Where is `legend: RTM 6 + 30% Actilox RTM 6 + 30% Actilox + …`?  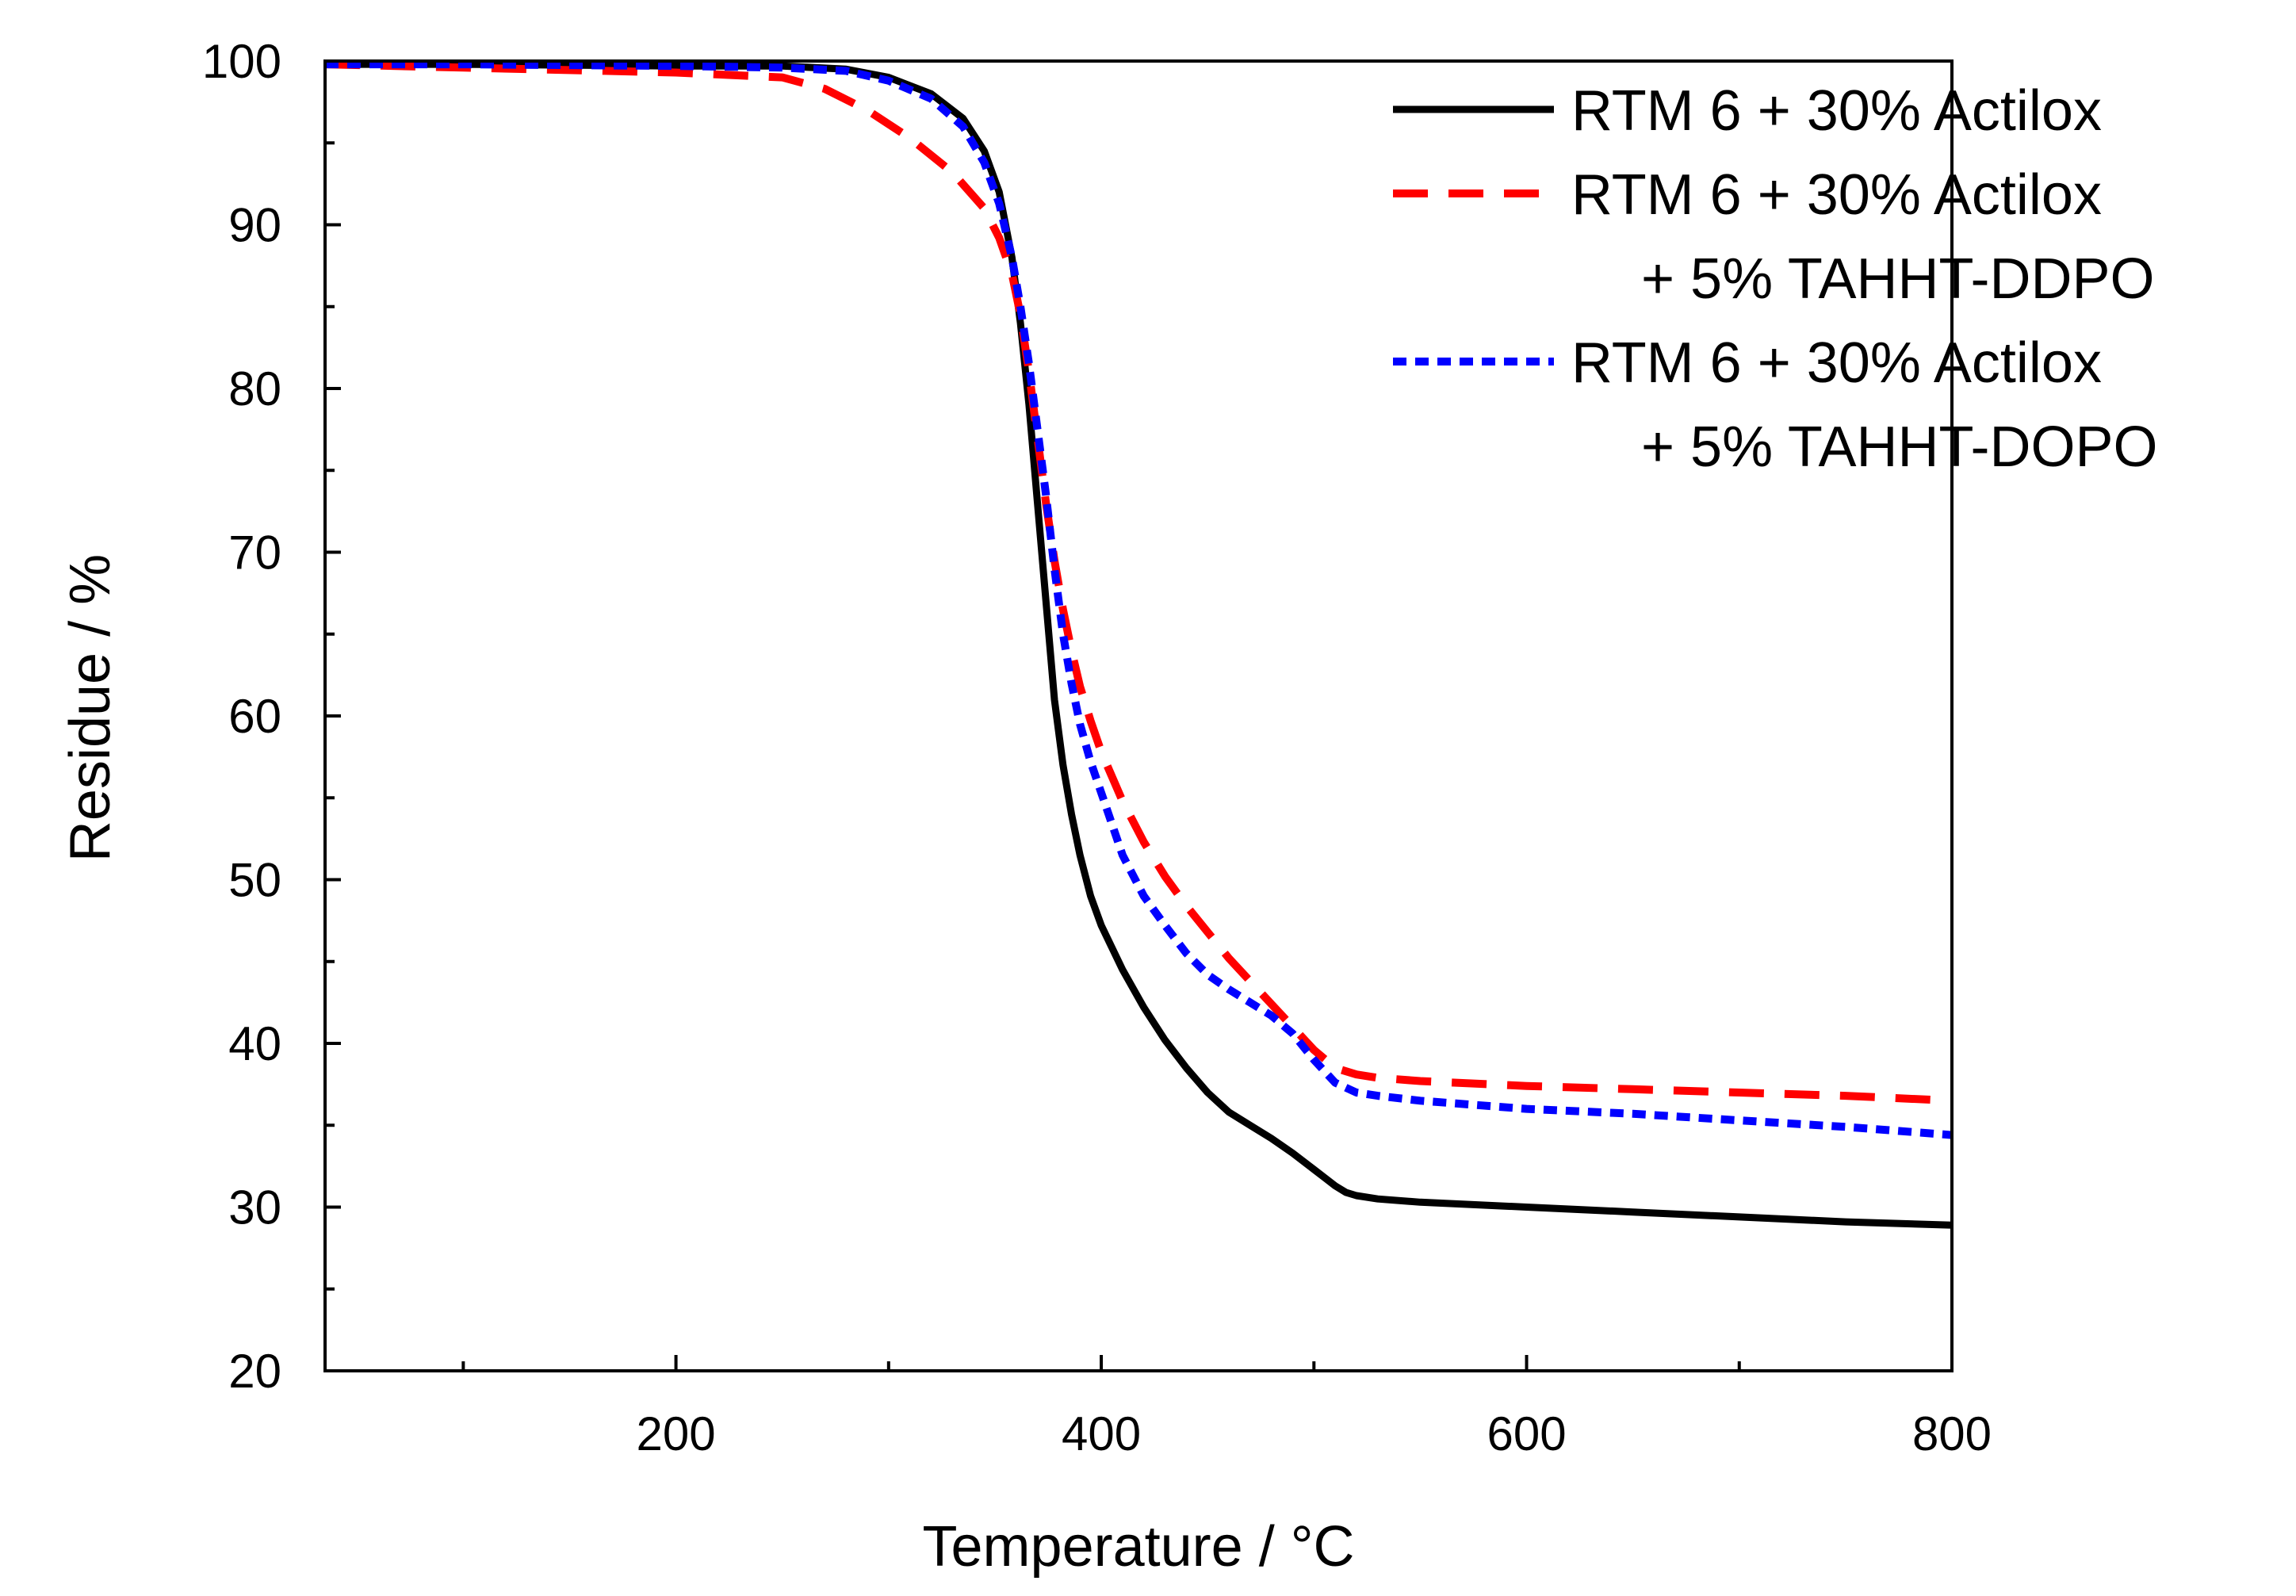 legend: RTM 6 + 30% Actilox RTM 6 + 30% Actilox + … is located at coordinates (1775, 279).